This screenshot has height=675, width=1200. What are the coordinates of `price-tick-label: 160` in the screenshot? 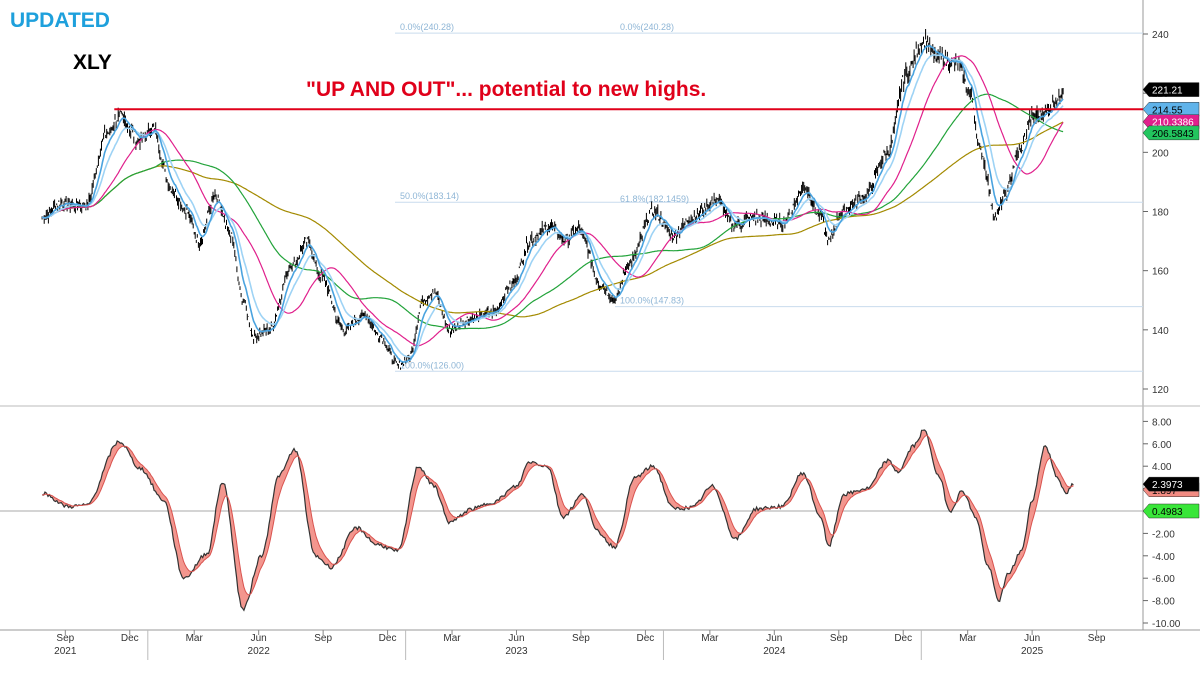 It's located at (1160, 272).